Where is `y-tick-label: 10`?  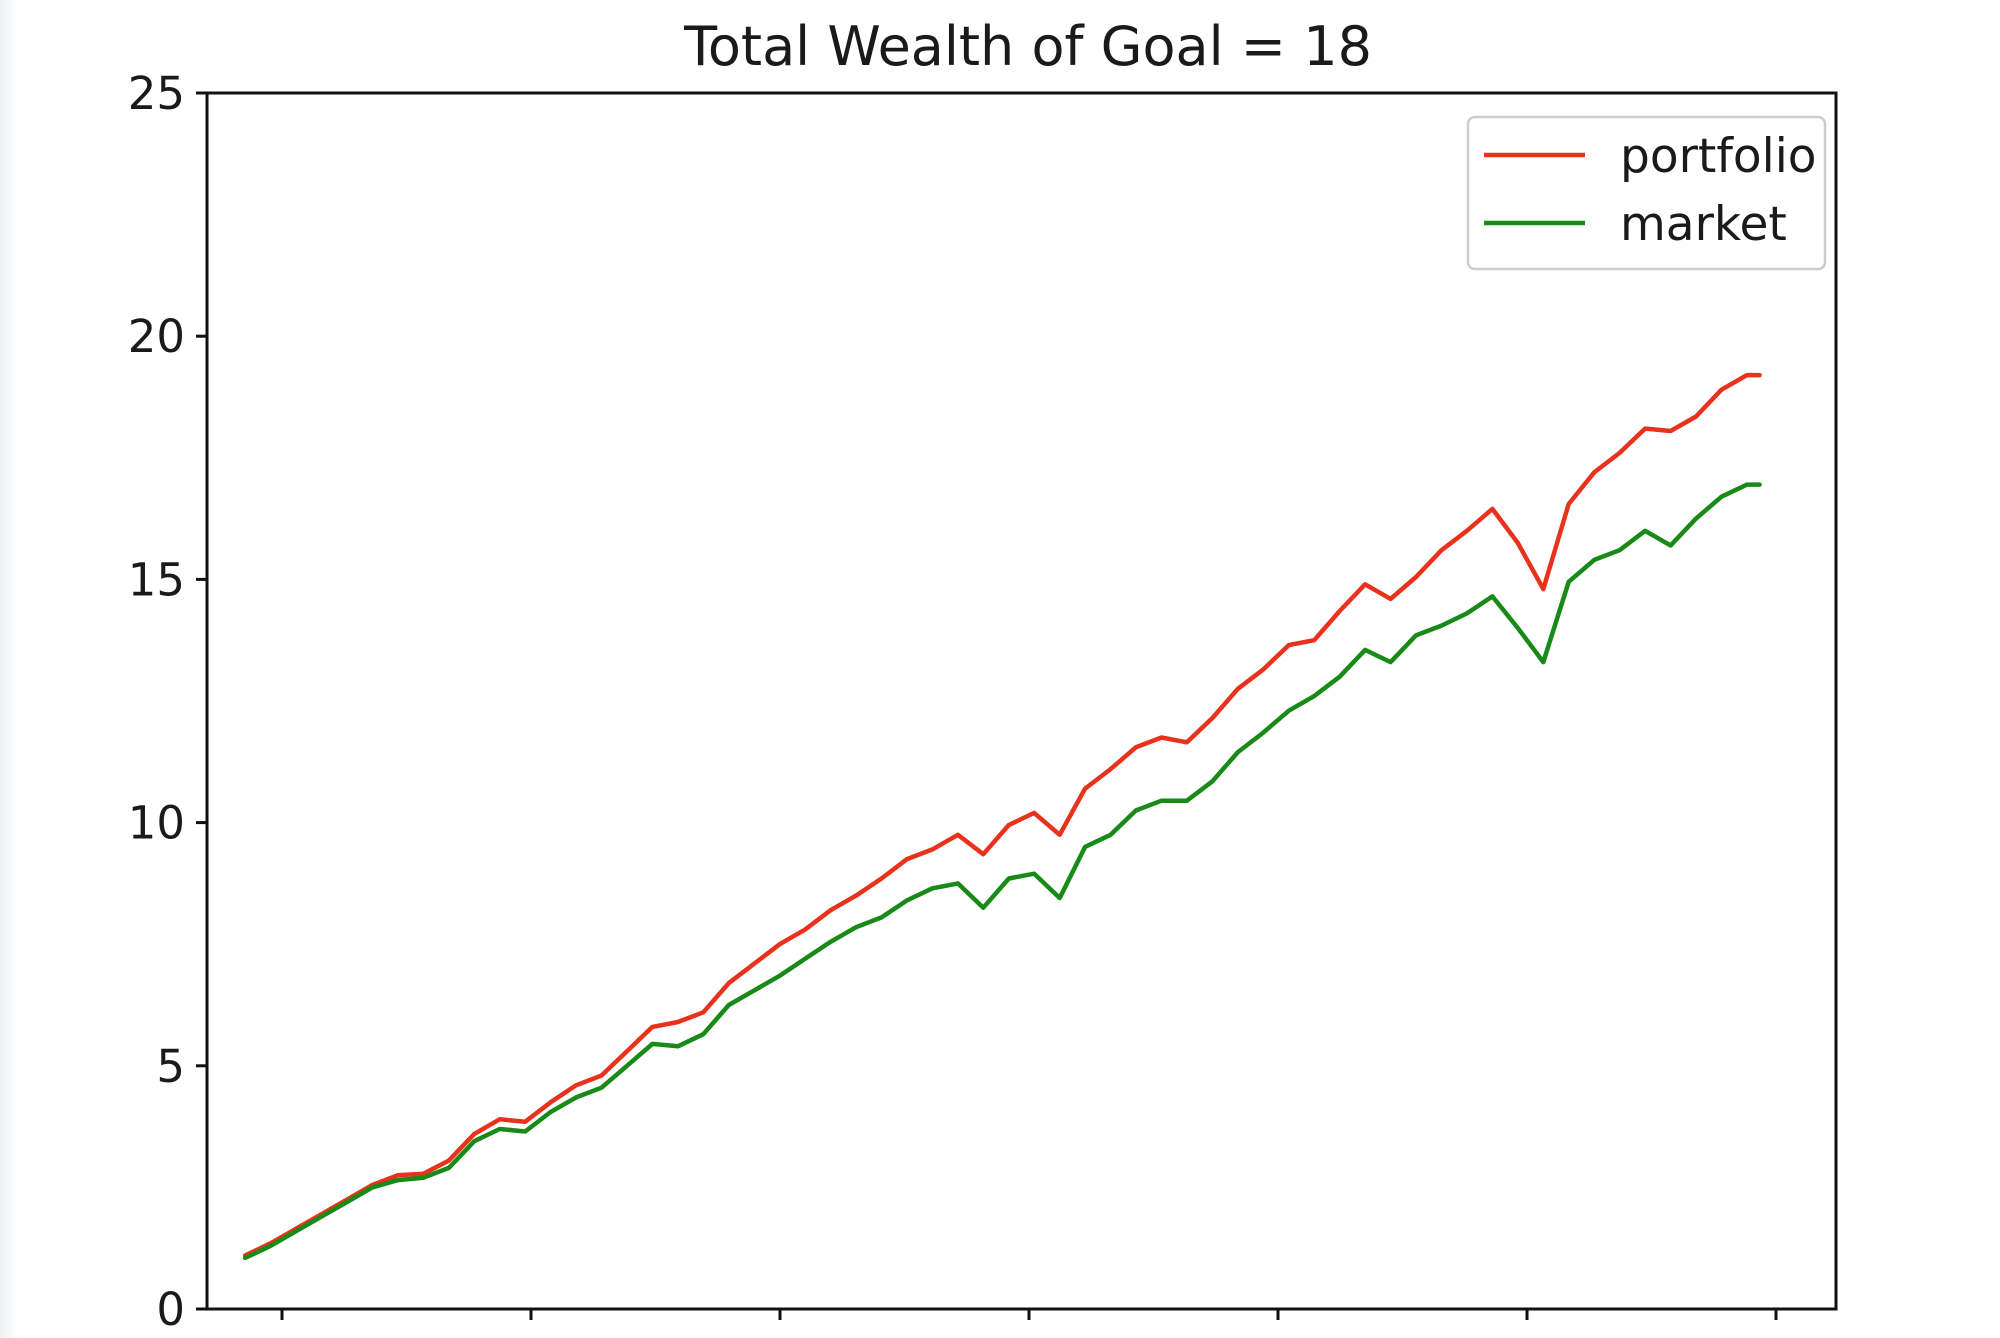
y-tick-label: 10 is located at coordinates (156, 823).